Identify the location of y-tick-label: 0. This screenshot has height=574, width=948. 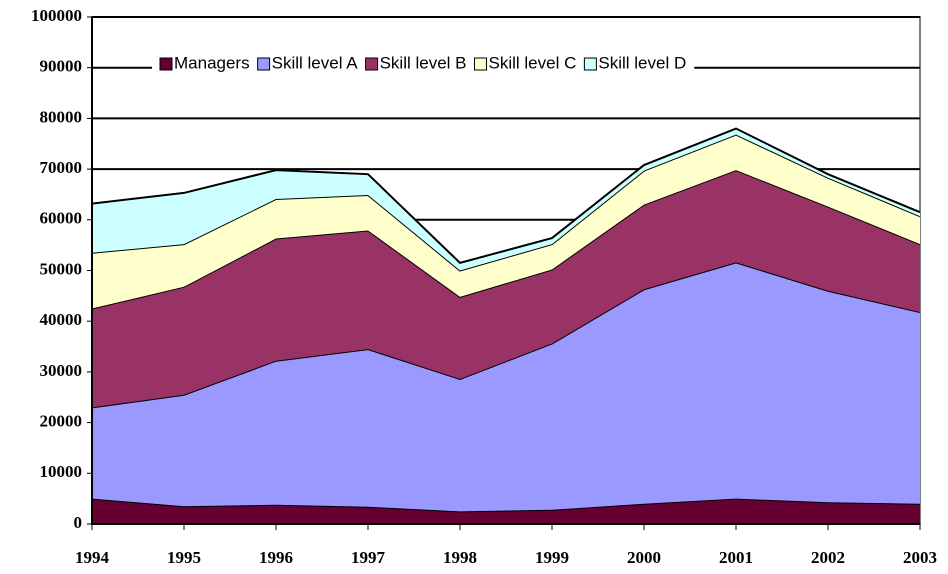
(78, 522).